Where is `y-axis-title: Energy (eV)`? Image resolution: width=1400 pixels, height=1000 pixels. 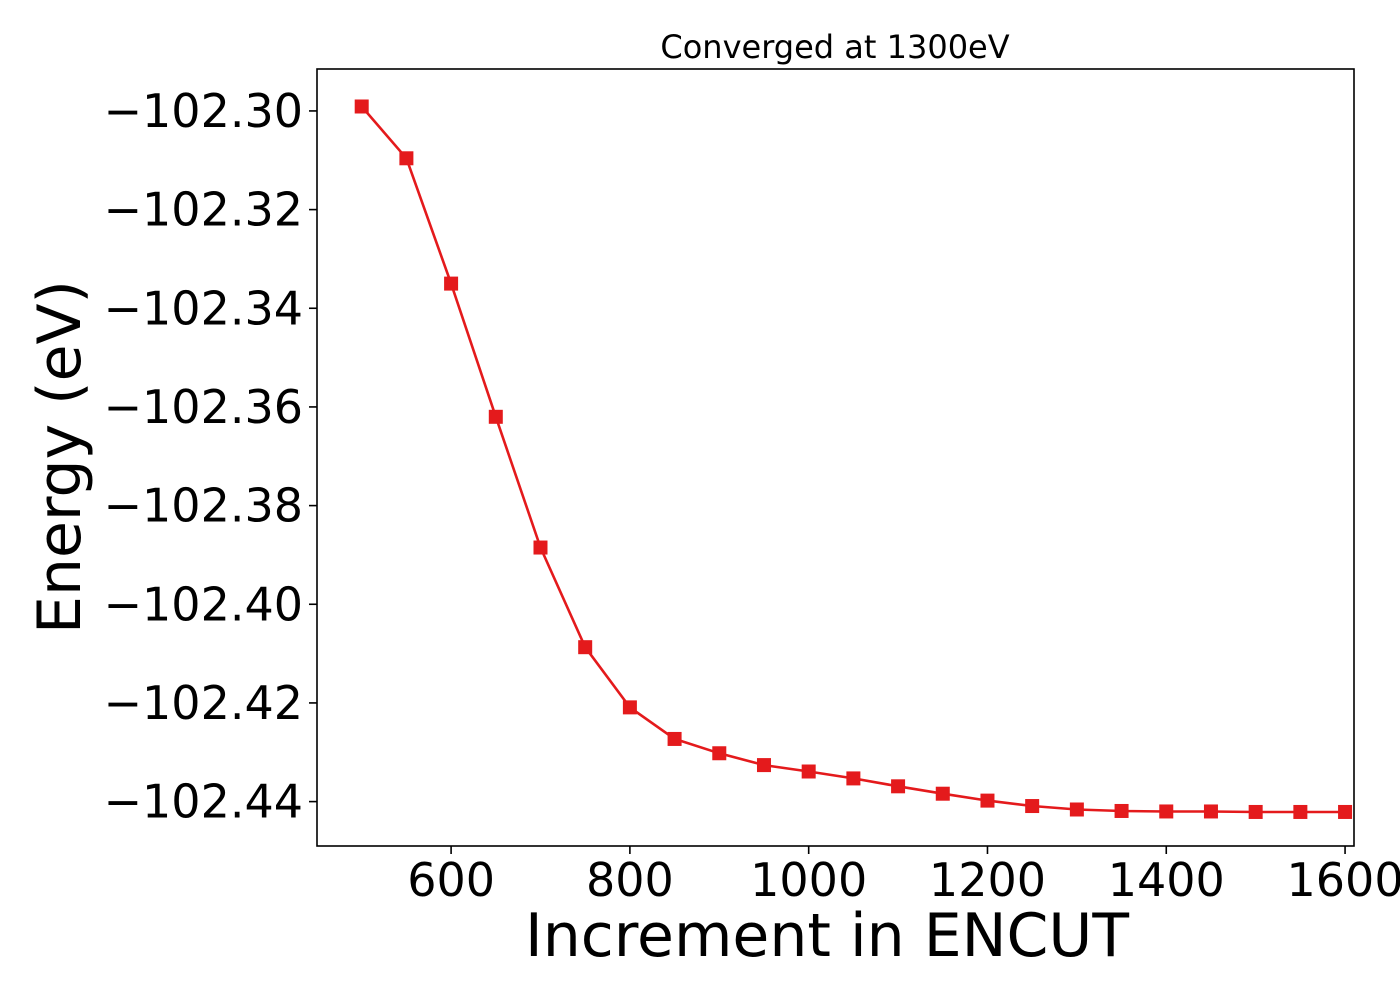
y-axis-title: Energy (eV) is located at coordinates (60, 457).